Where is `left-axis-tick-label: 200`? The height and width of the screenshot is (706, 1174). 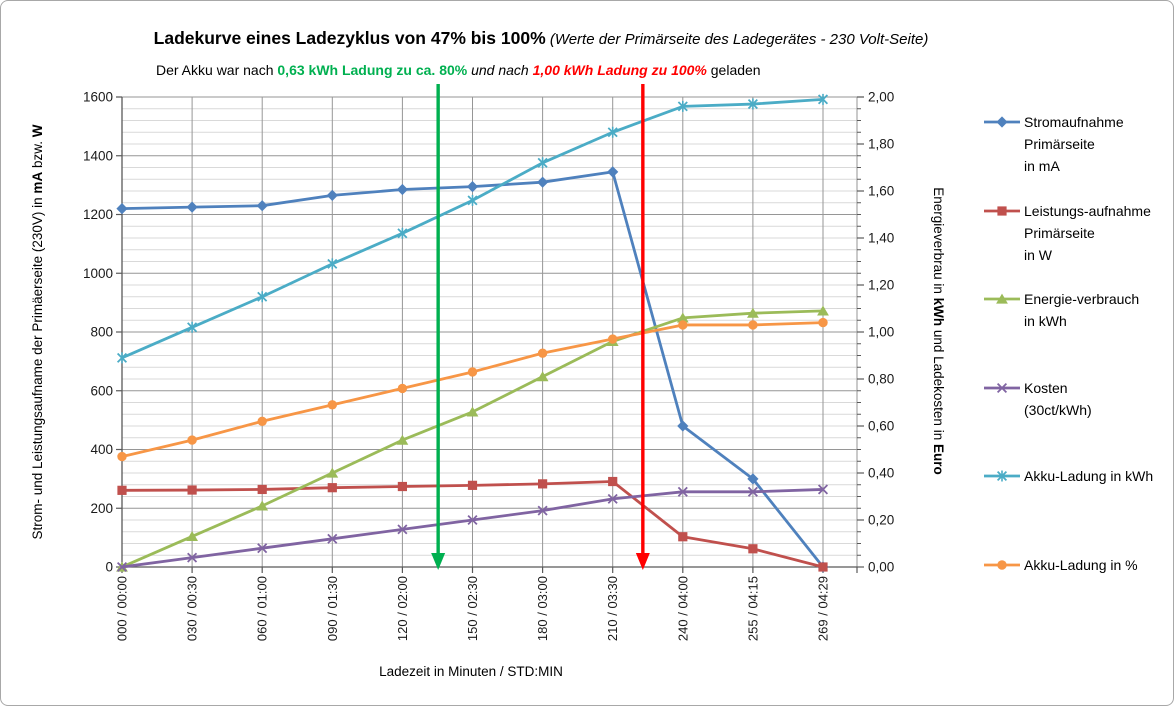
left-axis-tick-label: 200 is located at coordinates (101, 508).